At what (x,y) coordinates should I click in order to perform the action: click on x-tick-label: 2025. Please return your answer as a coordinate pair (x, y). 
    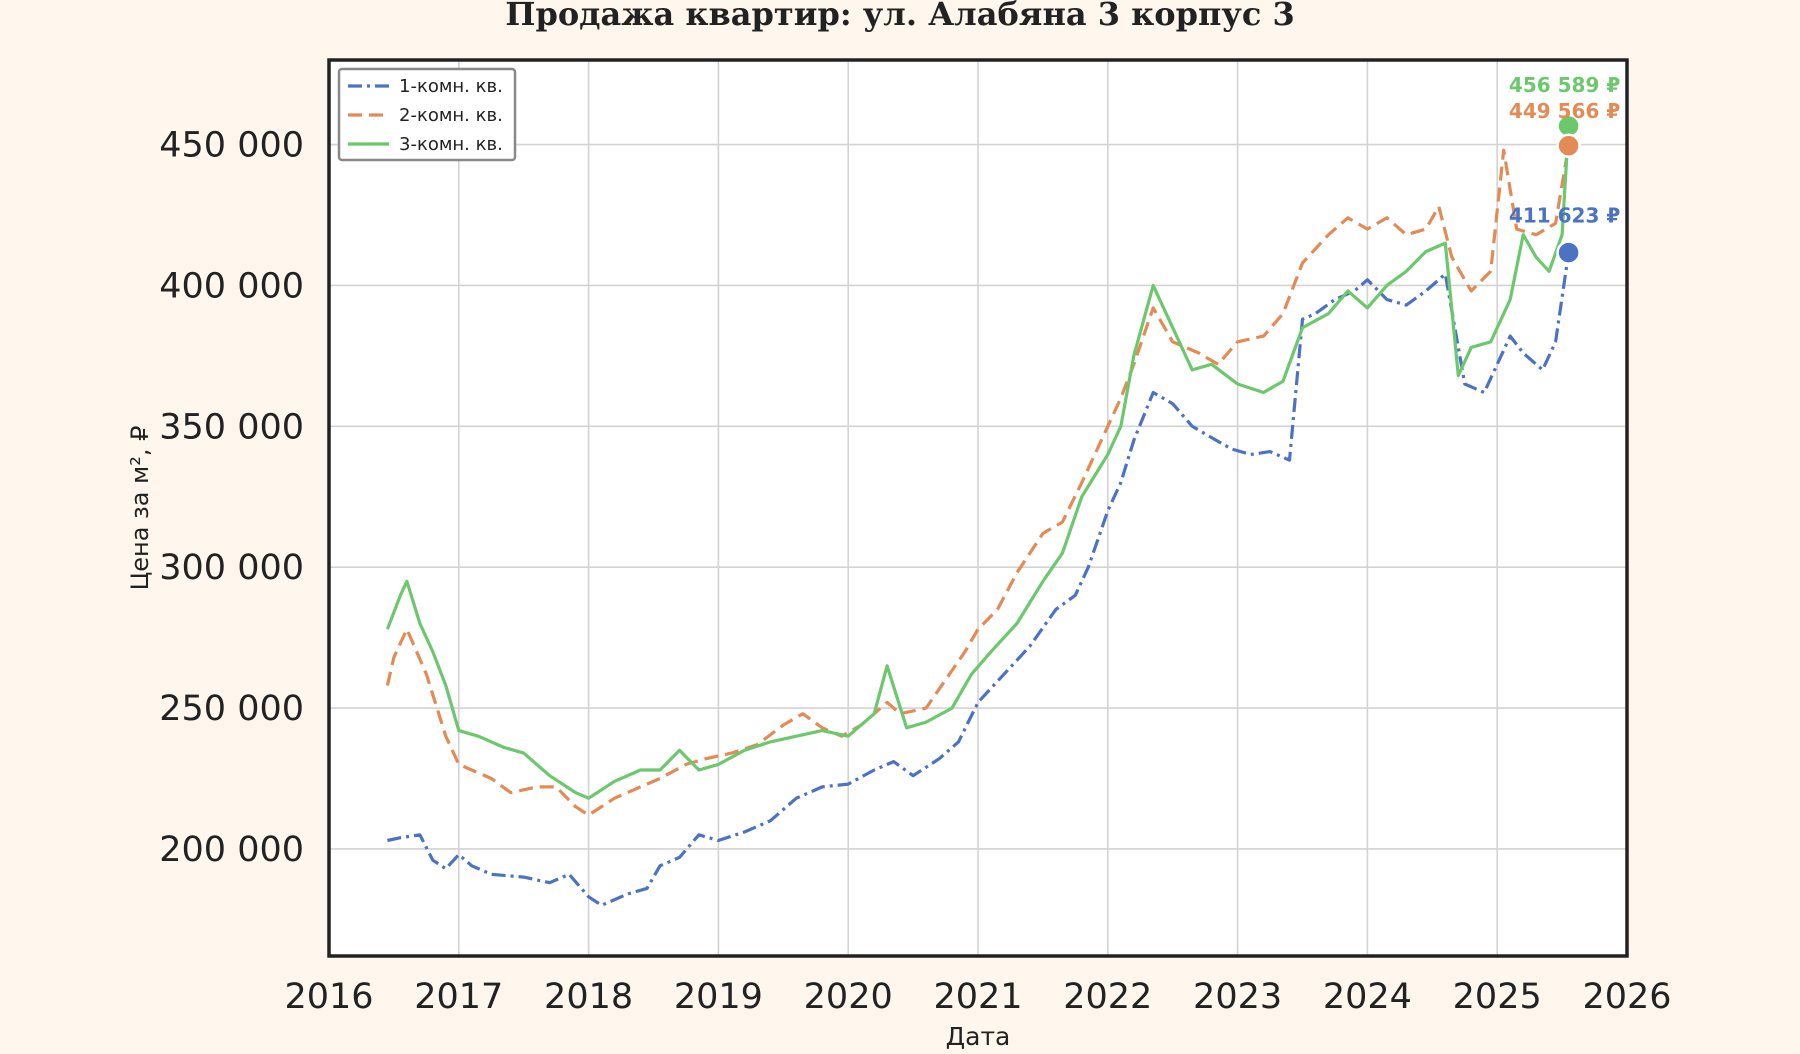
    Looking at the image, I should click on (1497, 997).